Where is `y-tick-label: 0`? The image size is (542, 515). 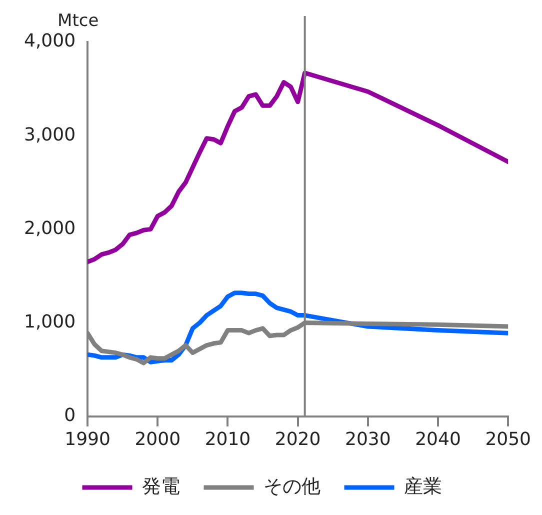 y-tick-label: 0 is located at coordinates (70, 415).